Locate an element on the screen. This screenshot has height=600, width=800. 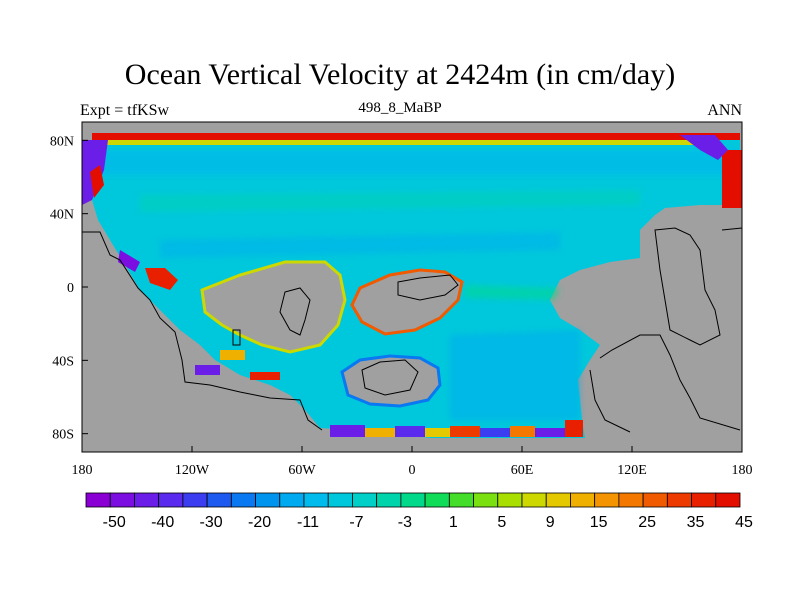
x-axis: 180 120W 60W 0 60E 120E 180 is located at coordinates (412, 462).